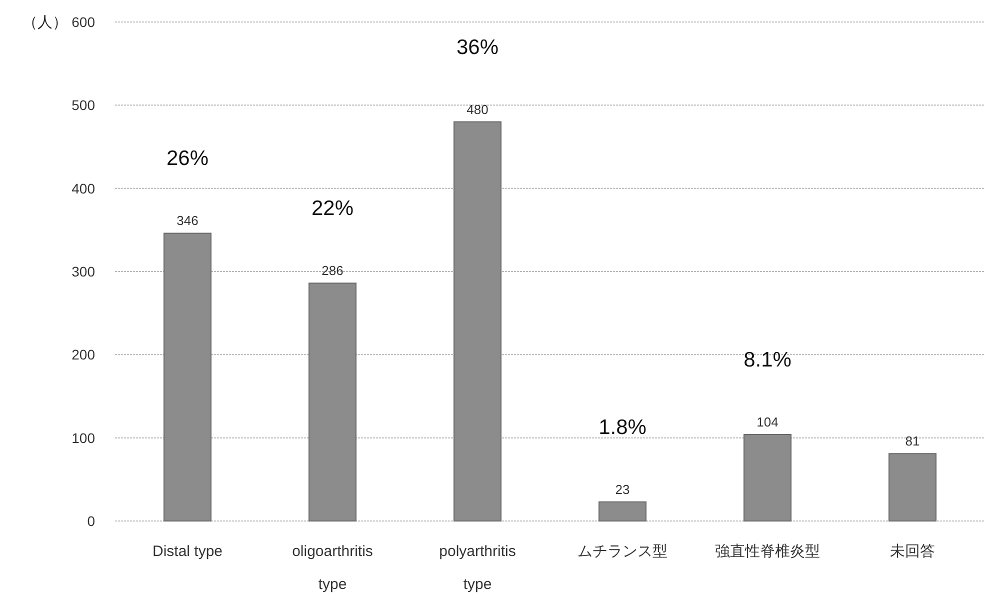  I want to click on annotation: 8.1%, so click(768, 360).